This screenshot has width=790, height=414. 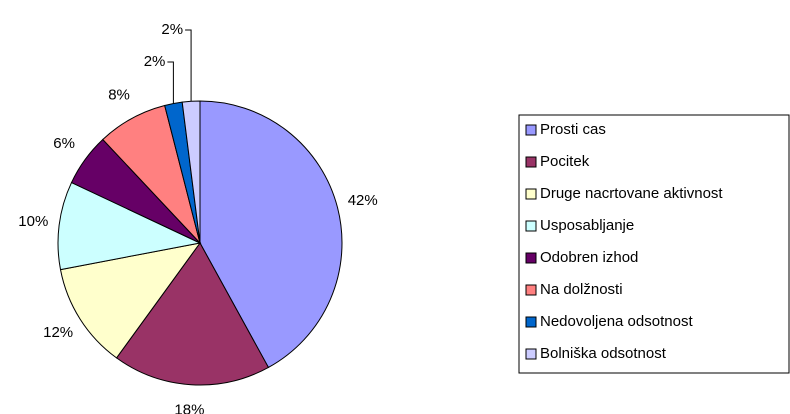 What do you see at coordinates (603, 353) in the screenshot?
I see `legend-label: Bolniška odsotnost` at bounding box center [603, 353].